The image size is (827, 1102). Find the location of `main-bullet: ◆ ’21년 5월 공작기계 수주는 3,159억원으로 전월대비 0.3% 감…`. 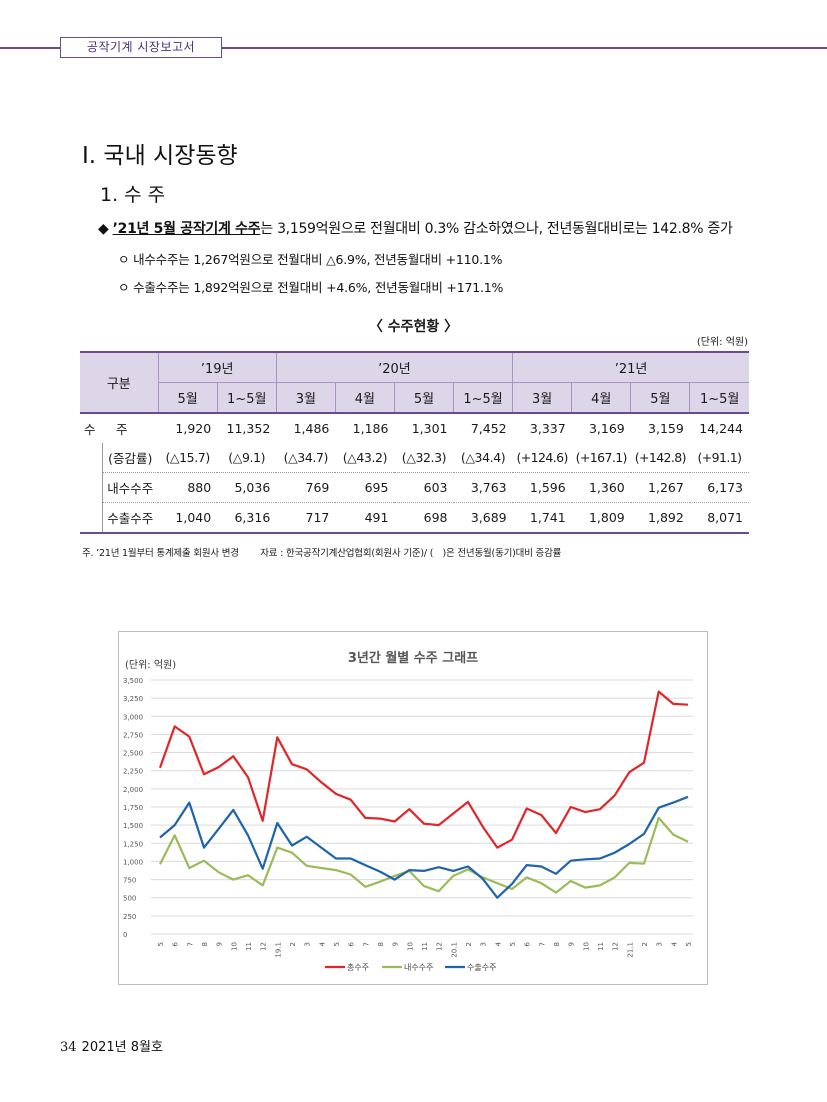

main-bullet: ◆ ’21년 5월 공작기계 수주는 3,159억원으로 전월대비 0.3% 감… is located at coordinates (415, 228).